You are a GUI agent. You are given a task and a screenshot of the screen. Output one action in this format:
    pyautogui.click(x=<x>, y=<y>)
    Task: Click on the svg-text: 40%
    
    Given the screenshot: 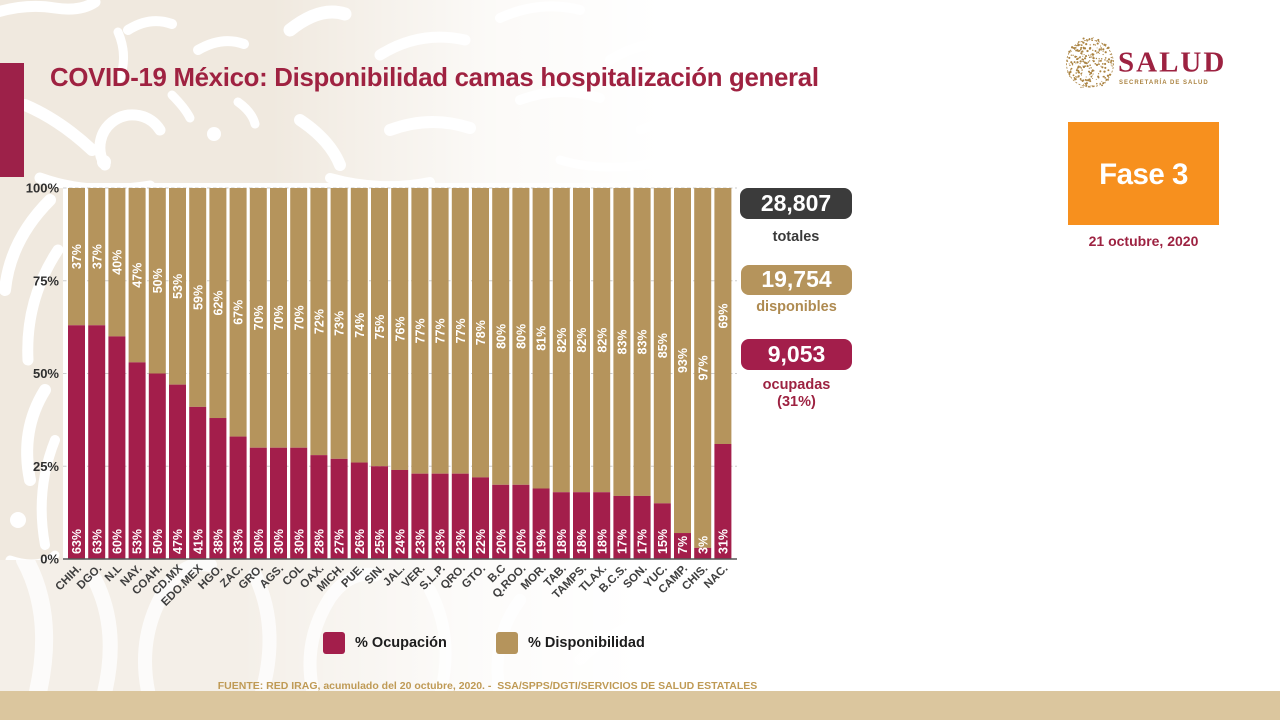 What is the action you would take?
    pyautogui.click(x=118, y=262)
    